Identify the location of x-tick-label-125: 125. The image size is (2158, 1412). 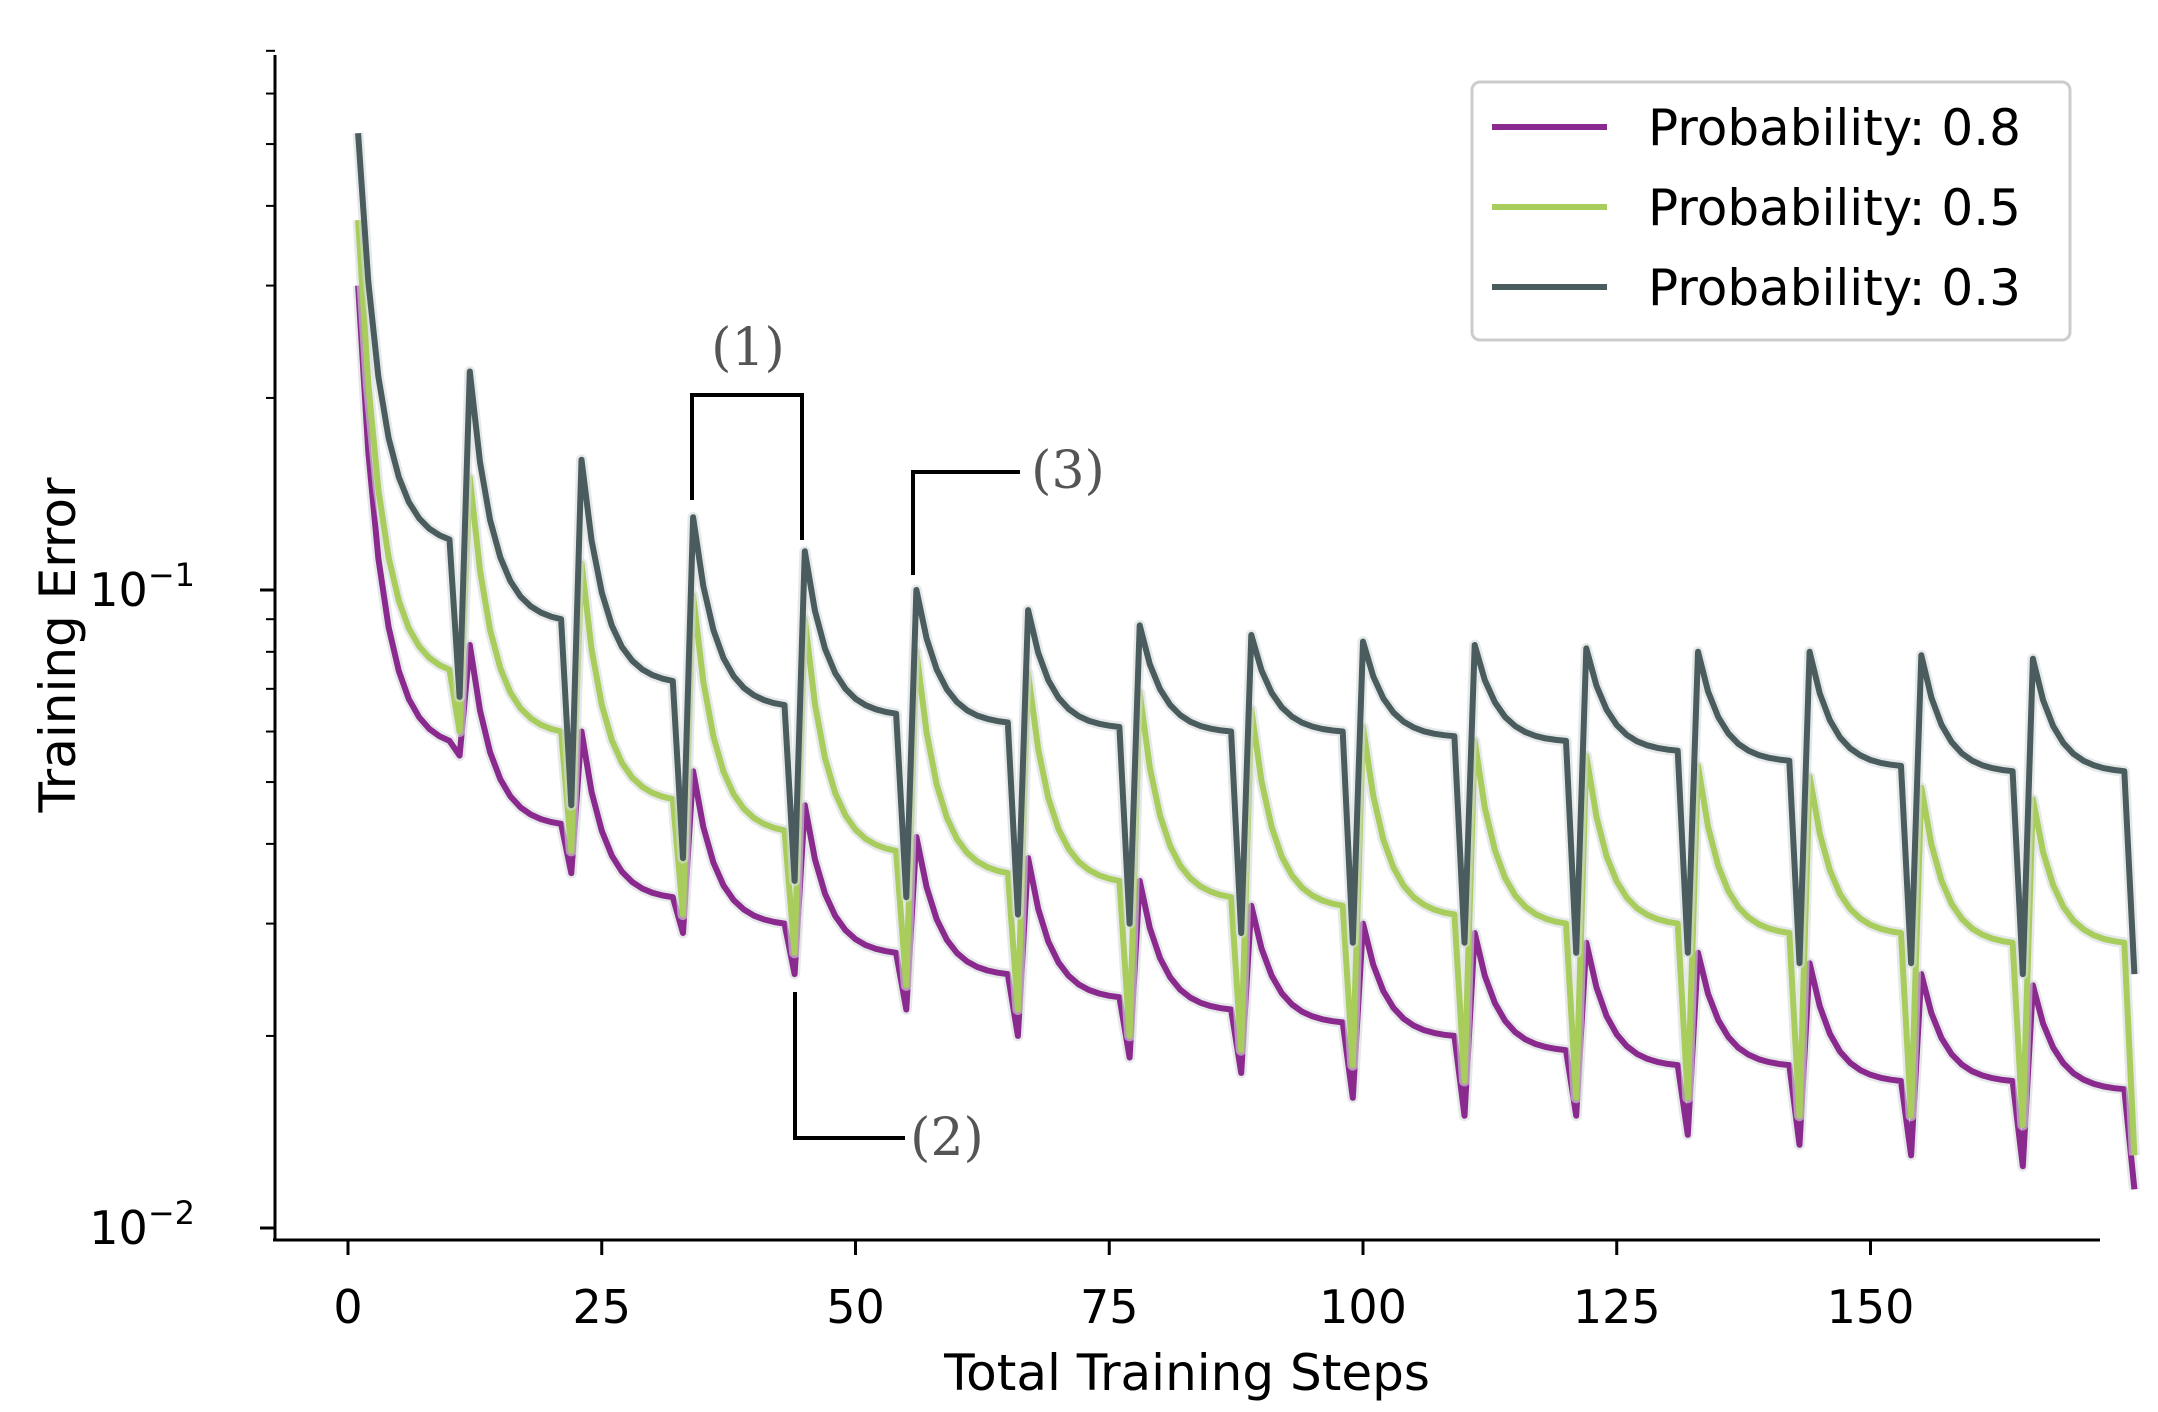
(1617, 1307).